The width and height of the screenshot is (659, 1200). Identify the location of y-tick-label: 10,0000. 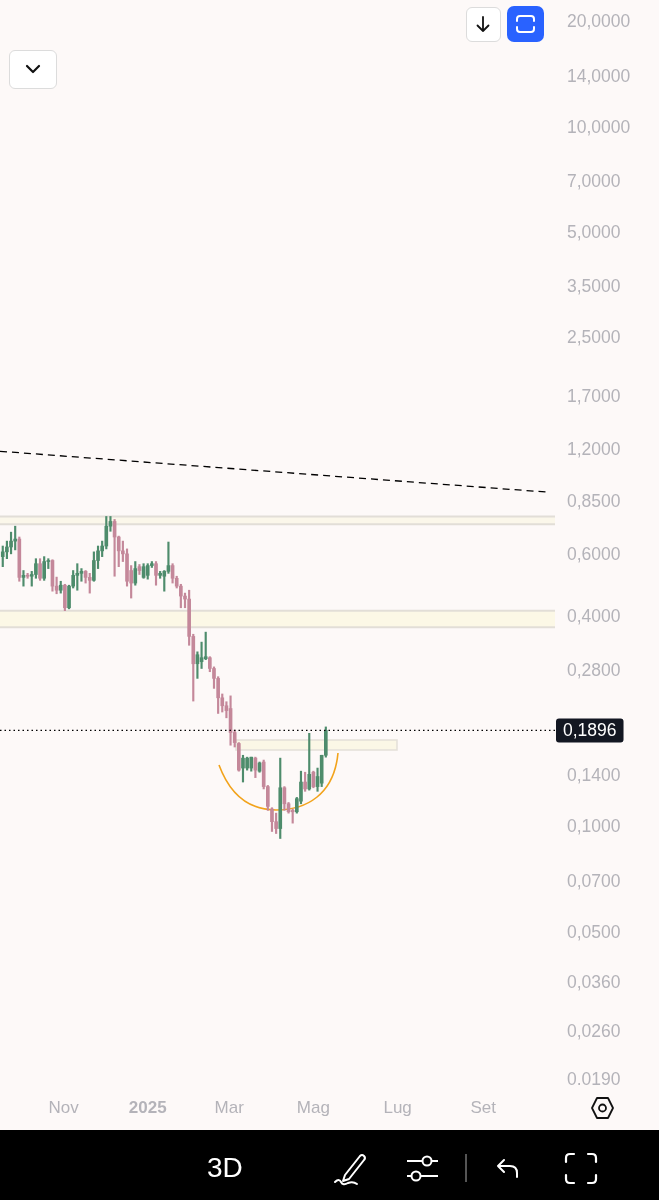
(599, 126).